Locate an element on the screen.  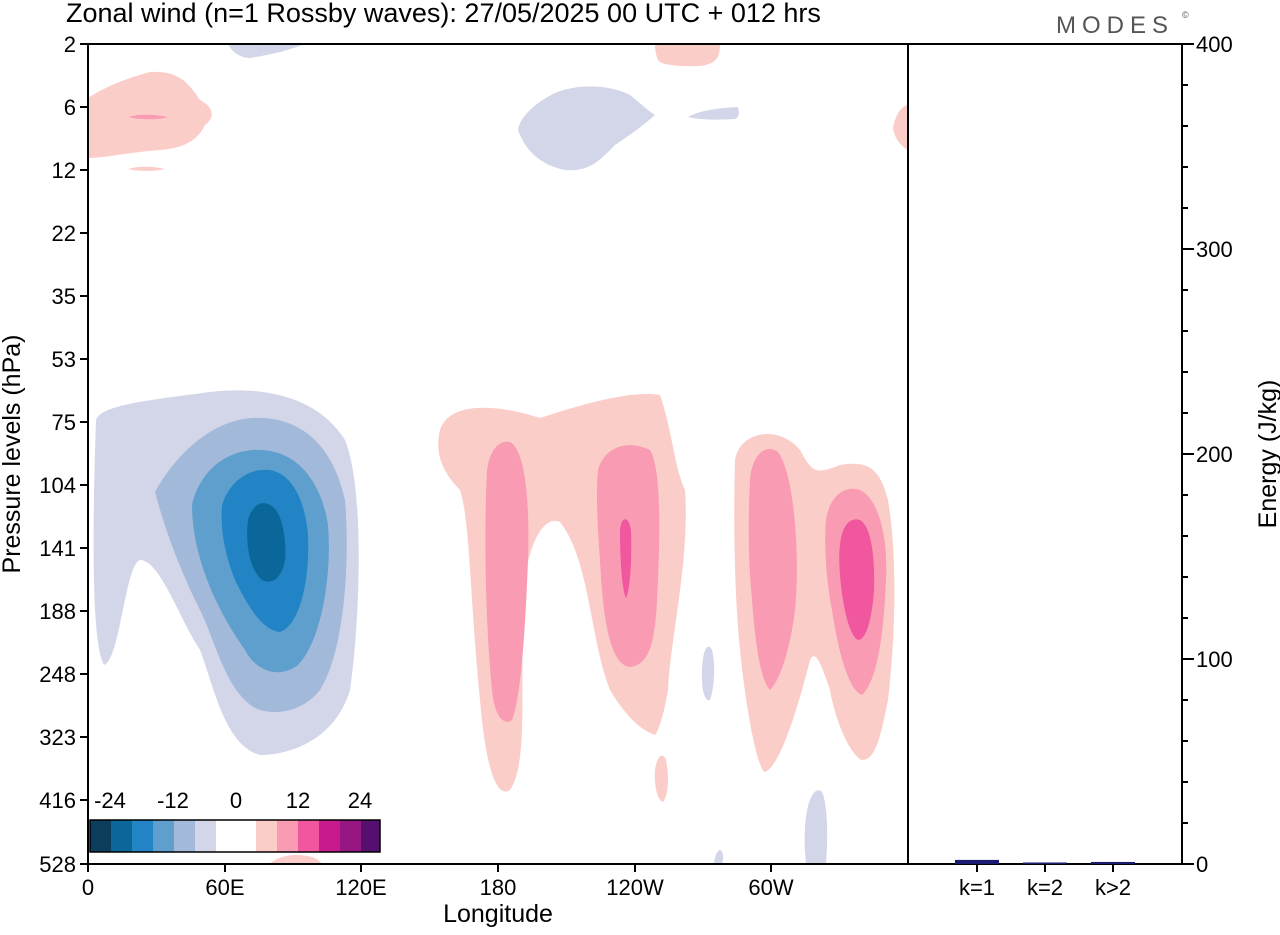
energy-bars: k=1 k=2 k>2 is located at coordinates (1045, 879).